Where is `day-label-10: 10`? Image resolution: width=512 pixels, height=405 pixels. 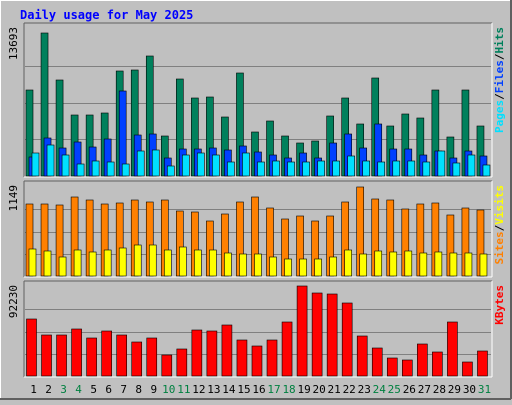
day-label-10: 10 is located at coordinates (168, 389).